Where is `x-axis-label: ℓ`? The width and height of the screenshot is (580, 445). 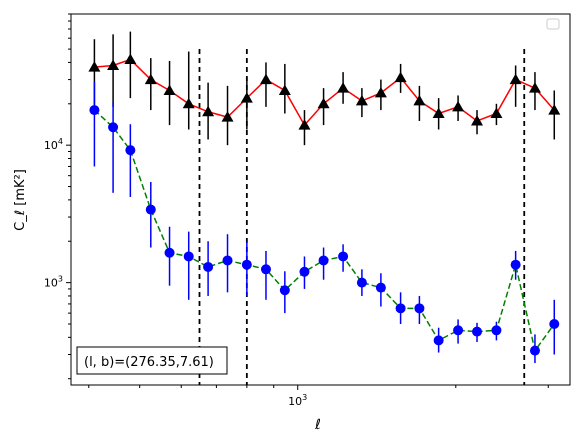
x-axis-label: ℓ is located at coordinates (317, 425).